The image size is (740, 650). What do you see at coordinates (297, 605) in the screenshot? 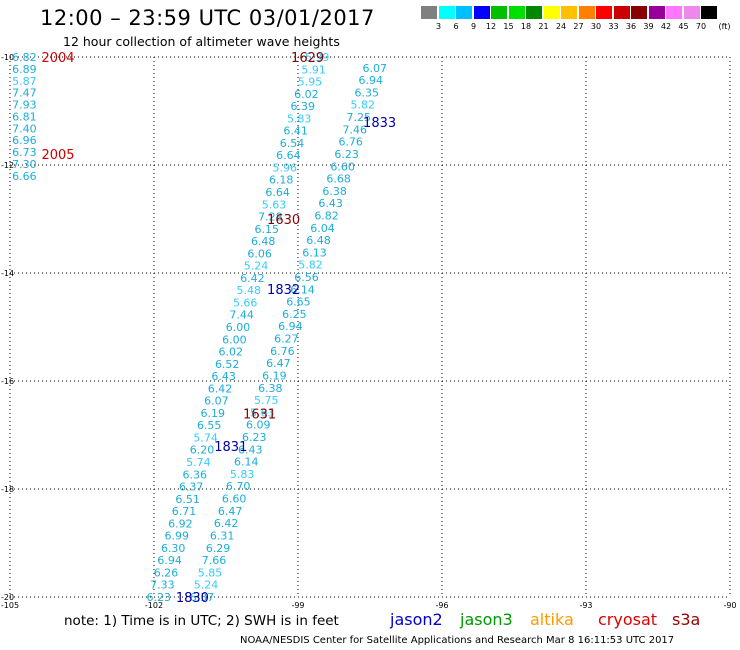
I see `lon-tick-label: -99` at bounding box center [297, 605].